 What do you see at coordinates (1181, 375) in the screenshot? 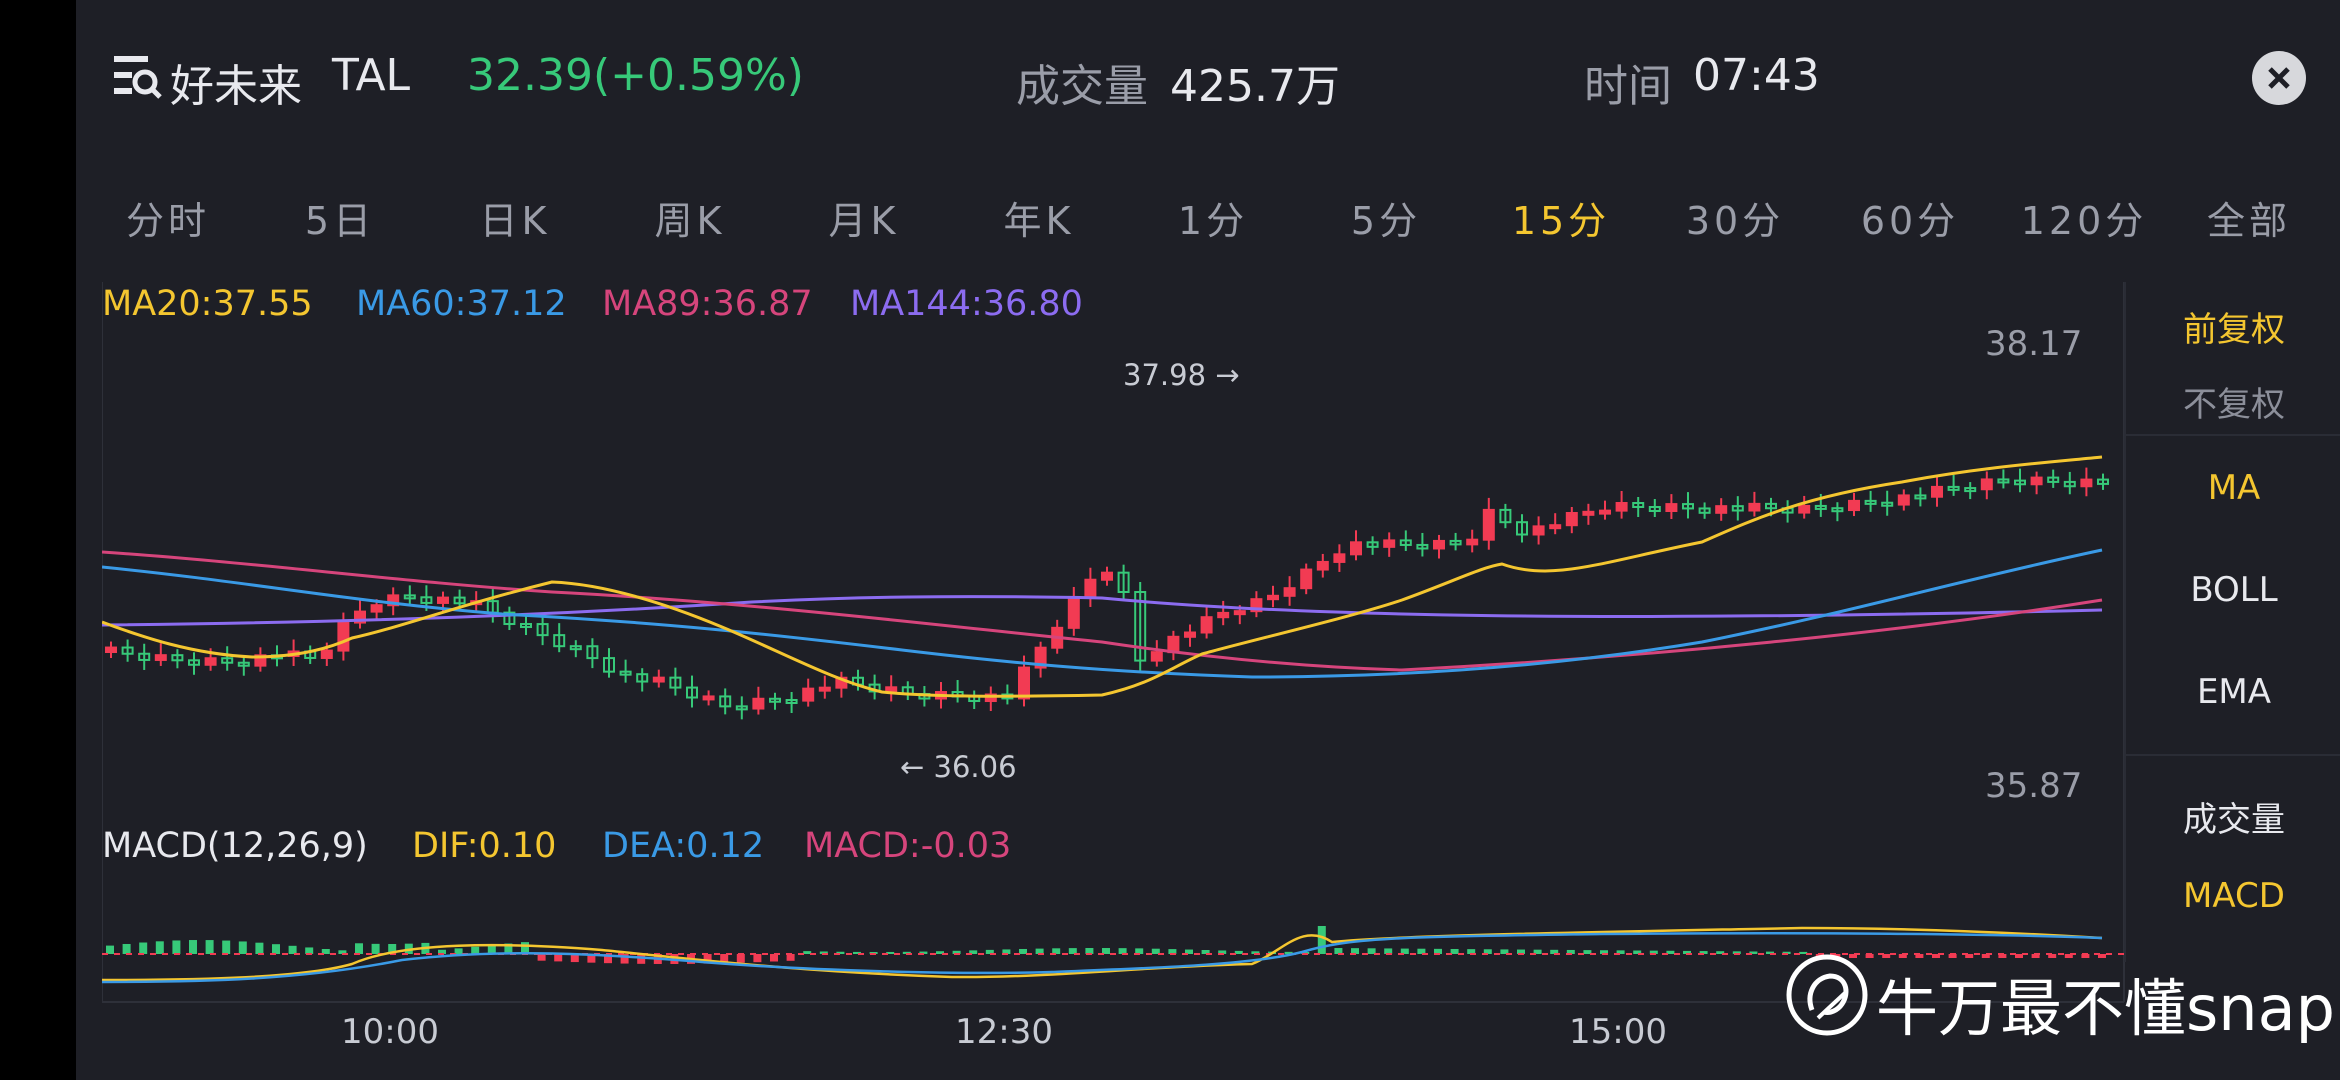
I see `high-marker: 37.98 →` at bounding box center [1181, 375].